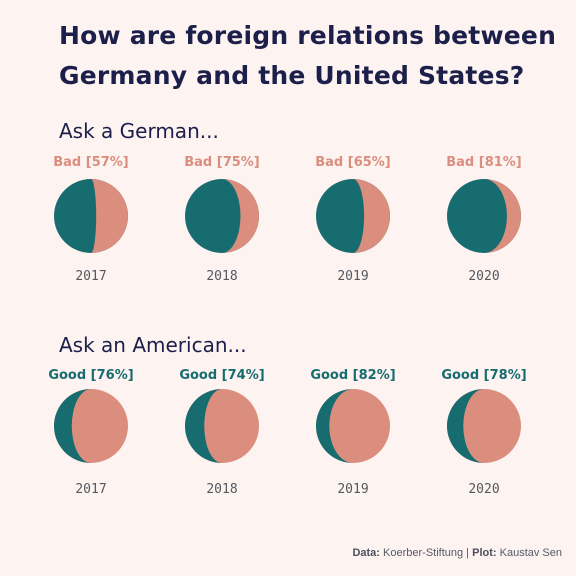 The width and height of the screenshot is (576, 576). Describe the element at coordinates (90, 489) in the screenshot. I see `year-label-2017-american: 2017` at that location.